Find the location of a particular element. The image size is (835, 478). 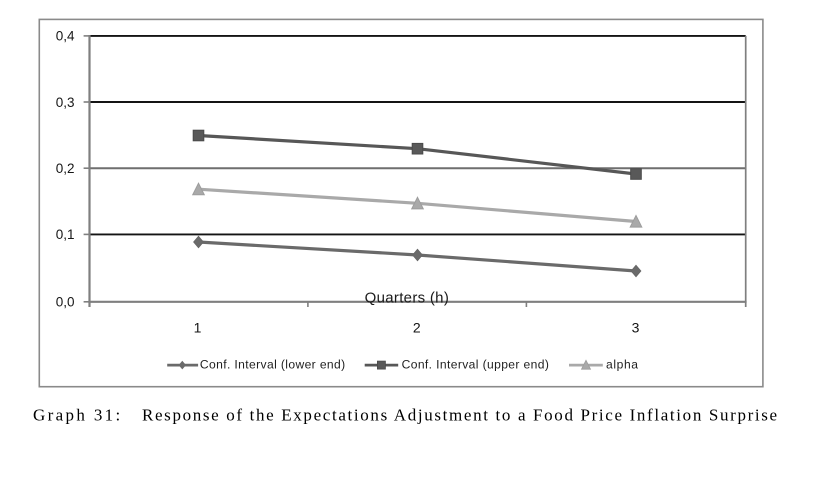

svg-text: Graph 31: is located at coordinates (78, 415).